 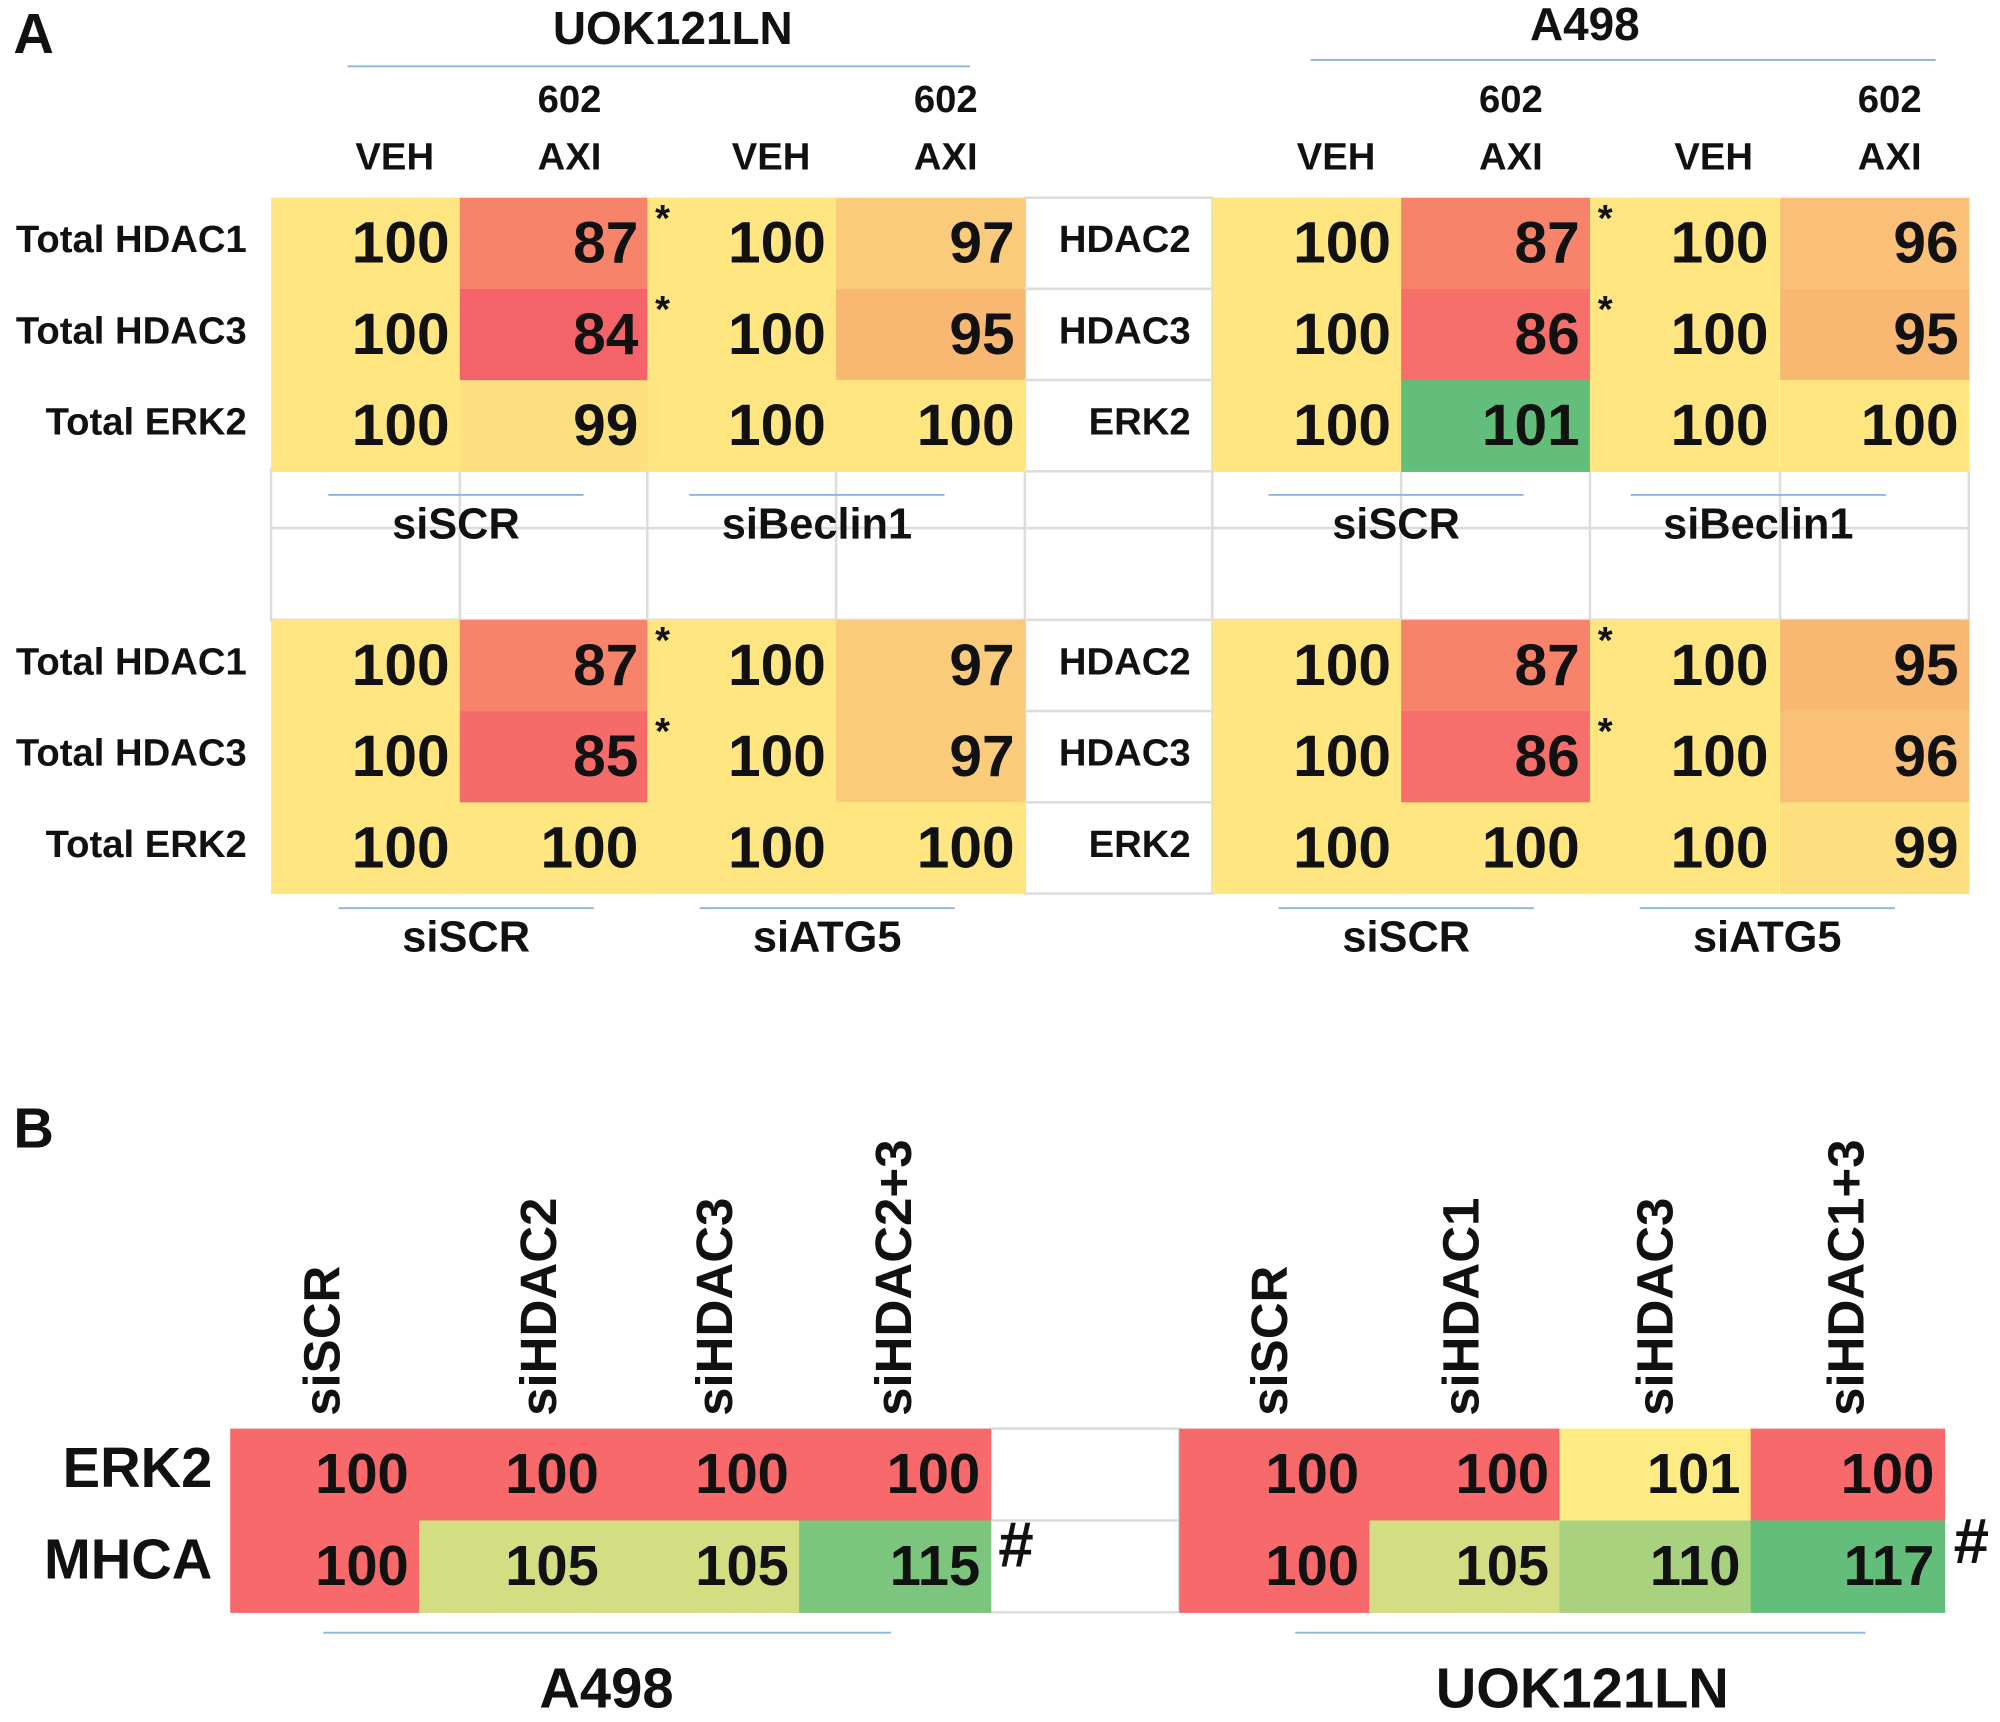 What do you see at coordinates (1767, 938) in the screenshot?
I see `group-label: siATG5` at bounding box center [1767, 938].